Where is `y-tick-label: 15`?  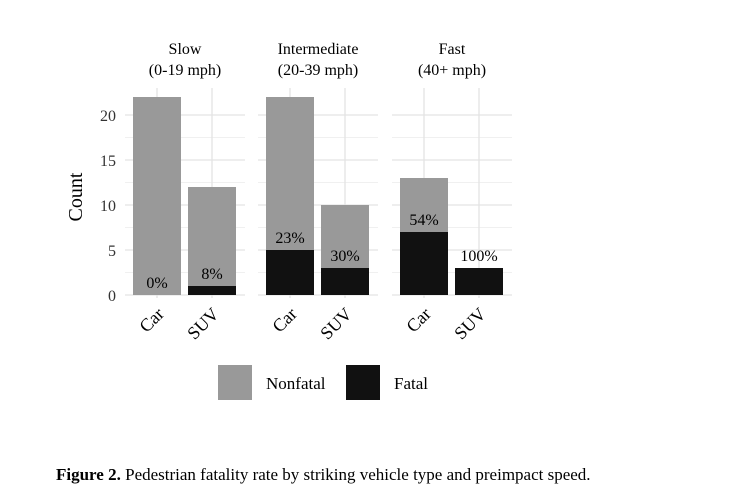
y-tick-label: 15 is located at coordinates (108, 161).